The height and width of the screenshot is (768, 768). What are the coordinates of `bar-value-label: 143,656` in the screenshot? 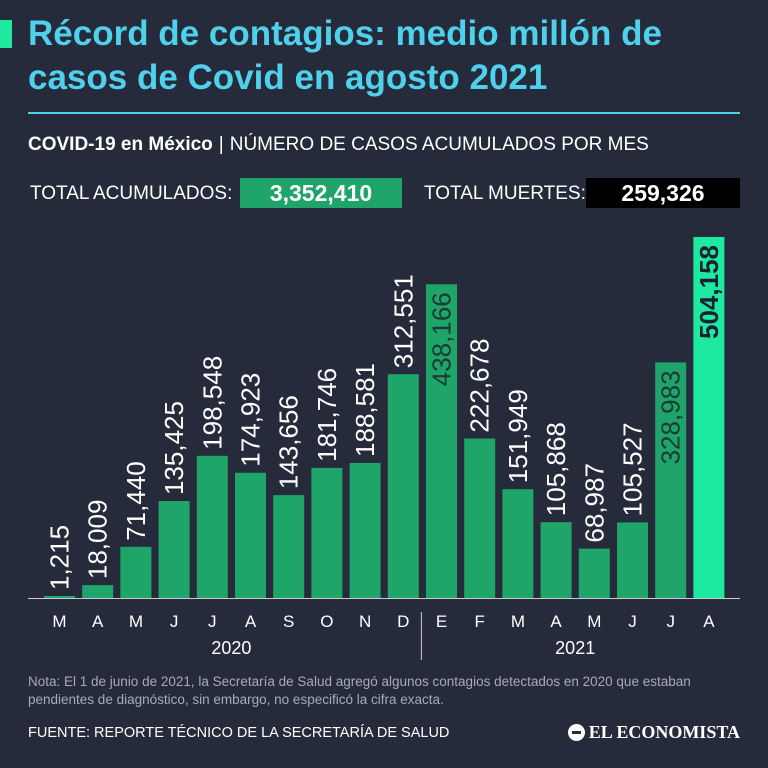 It's located at (289, 442).